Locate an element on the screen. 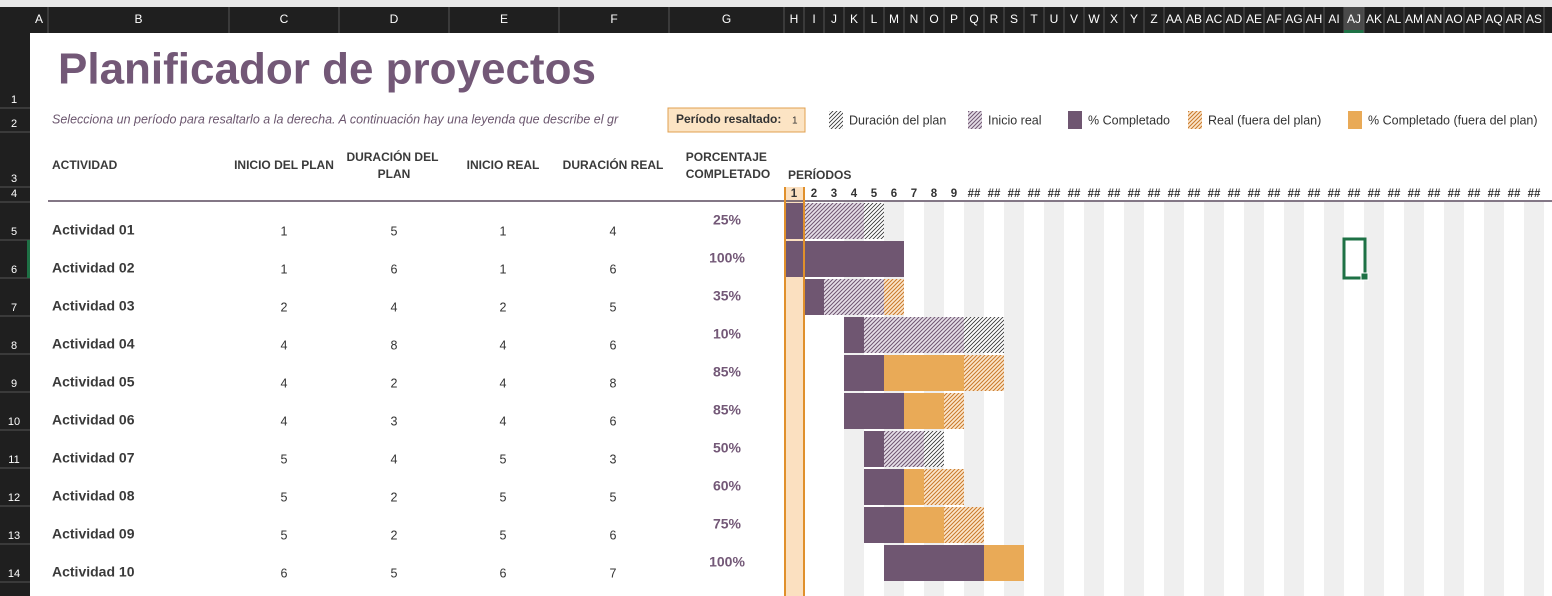 Image resolution: width=1552 pixels, height=596 pixels. column-header: AO is located at coordinates (1453, 19).